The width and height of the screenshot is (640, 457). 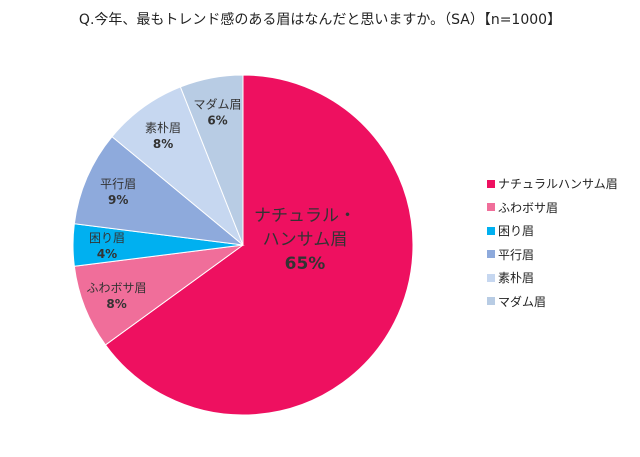 I want to click on slice-label: 平行眉 9%, so click(x=118, y=192).